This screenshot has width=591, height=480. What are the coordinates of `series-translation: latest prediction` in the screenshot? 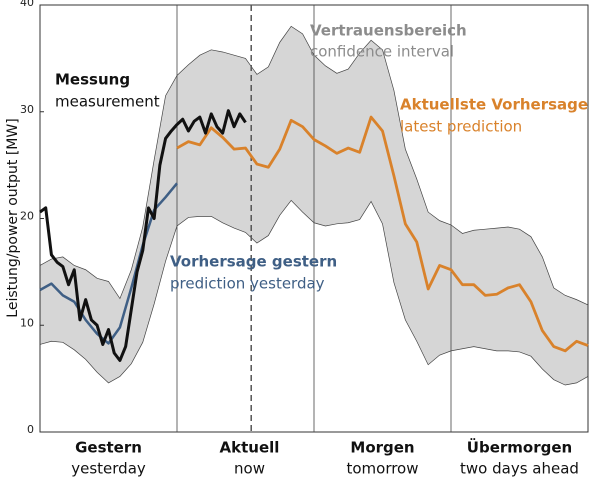 It's located at (461, 127).